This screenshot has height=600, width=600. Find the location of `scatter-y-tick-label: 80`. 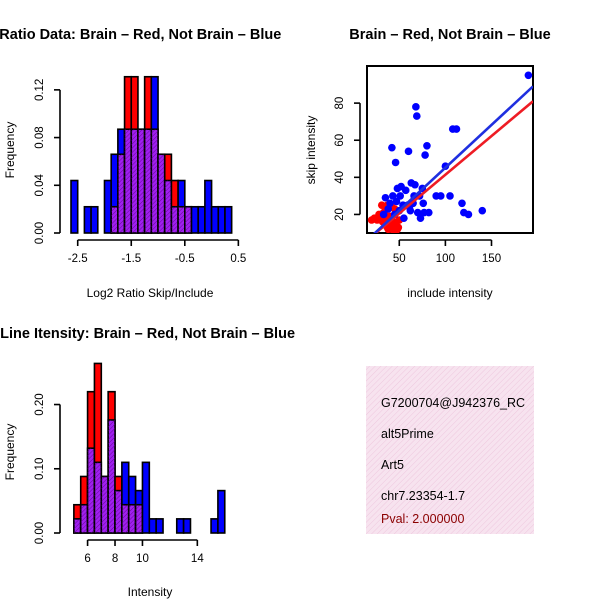

scatter-y-tick-label: 80 is located at coordinates (340, 103).